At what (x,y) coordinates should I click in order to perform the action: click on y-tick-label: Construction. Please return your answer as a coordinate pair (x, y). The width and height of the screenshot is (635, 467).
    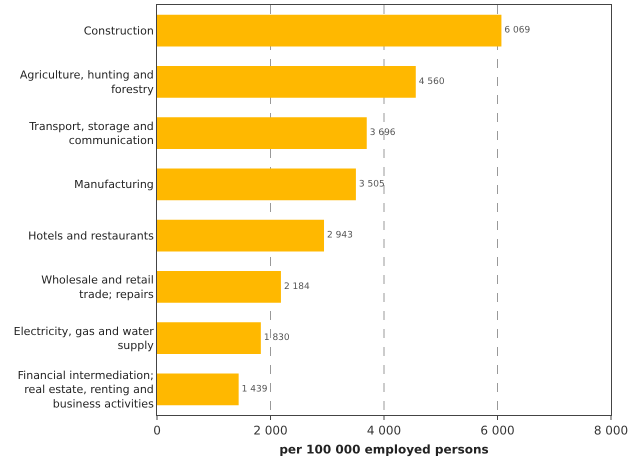
    Looking at the image, I should click on (119, 31).